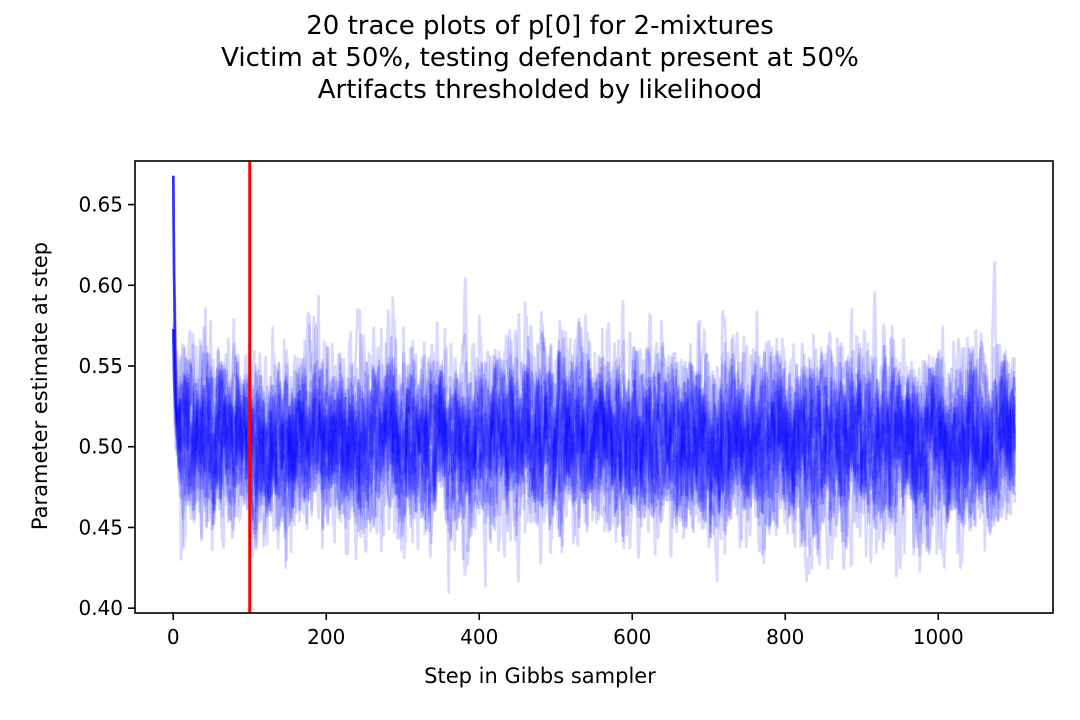 The image size is (1080, 720). What do you see at coordinates (479, 637) in the screenshot?
I see `x-tick-label: 400` at bounding box center [479, 637].